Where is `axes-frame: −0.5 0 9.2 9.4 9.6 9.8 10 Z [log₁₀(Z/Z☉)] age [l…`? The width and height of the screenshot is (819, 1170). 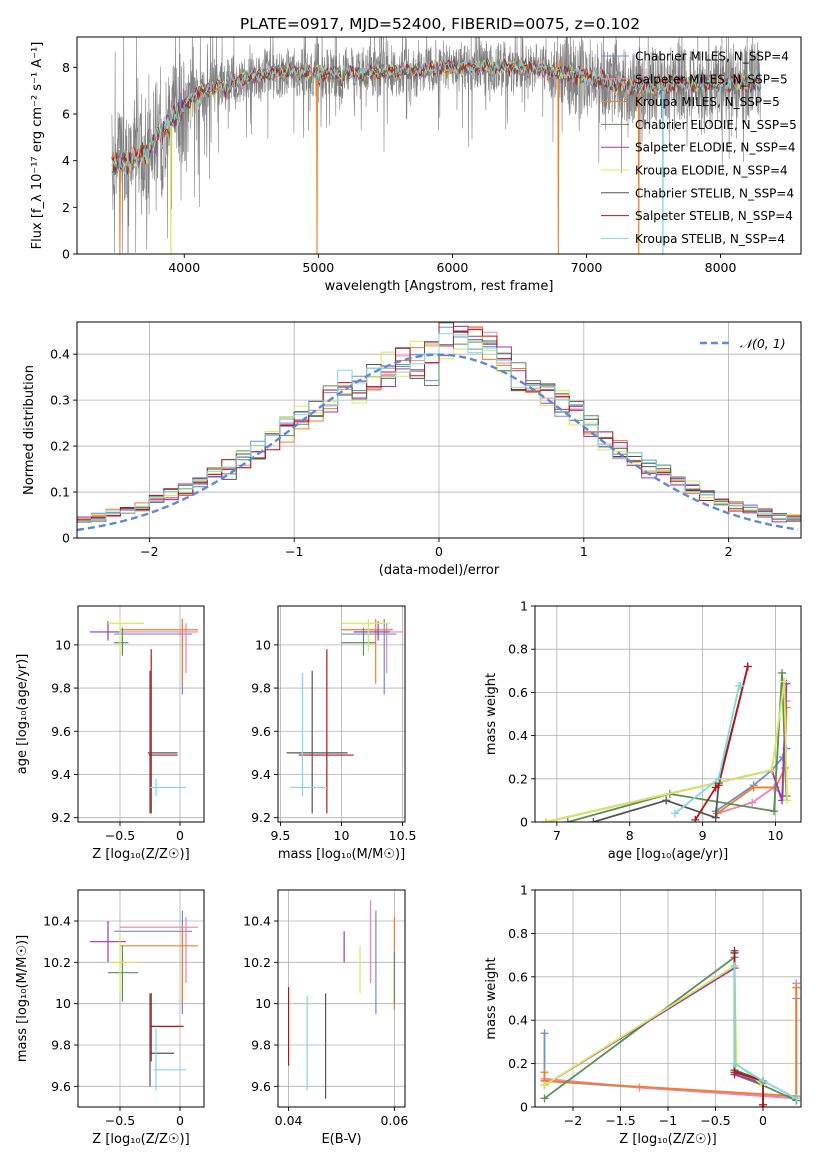 axes-frame: −0.5 0 9.2 9.4 9.6 9.8 10 Z [log₁₀(Z/Z☉)] age [l… is located at coordinates (110, 733).